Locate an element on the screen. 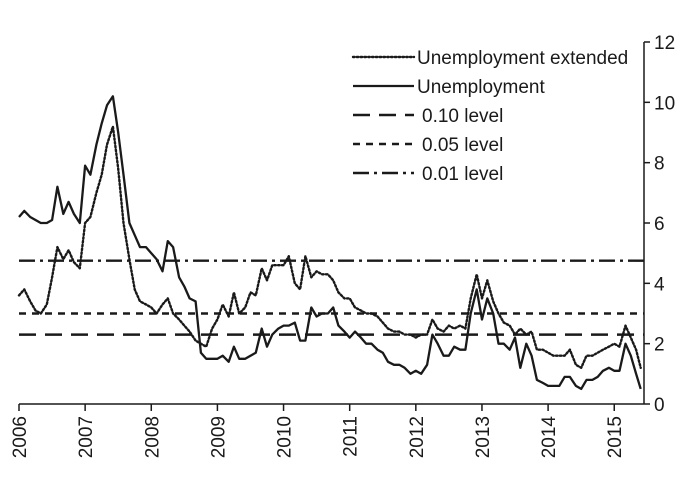 The height and width of the screenshot is (493, 700). x-tick-label: 2012 is located at coordinates (417, 437).